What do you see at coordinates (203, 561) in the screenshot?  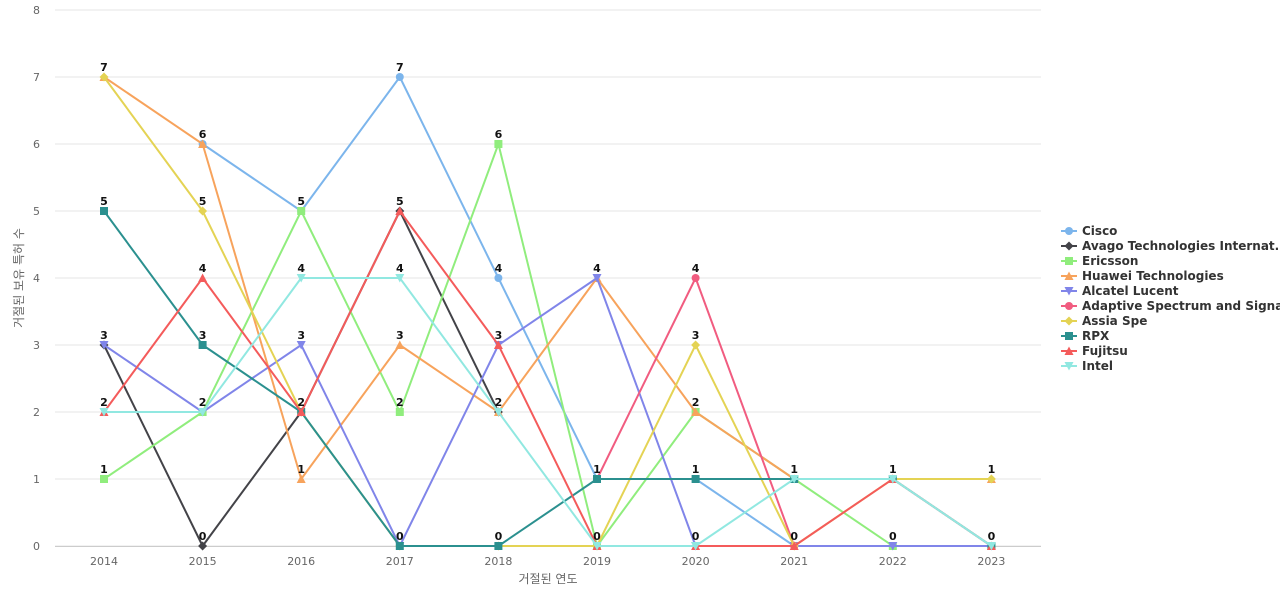 I see `x-tick-label: 2015` at bounding box center [203, 561].